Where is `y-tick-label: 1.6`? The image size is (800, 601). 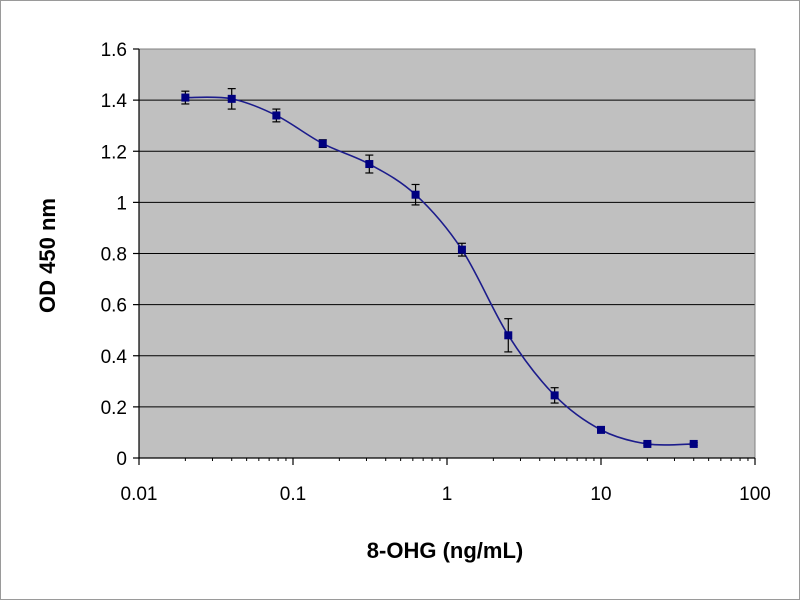 y-tick-label: 1.6 is located at coordinates (114, 50).